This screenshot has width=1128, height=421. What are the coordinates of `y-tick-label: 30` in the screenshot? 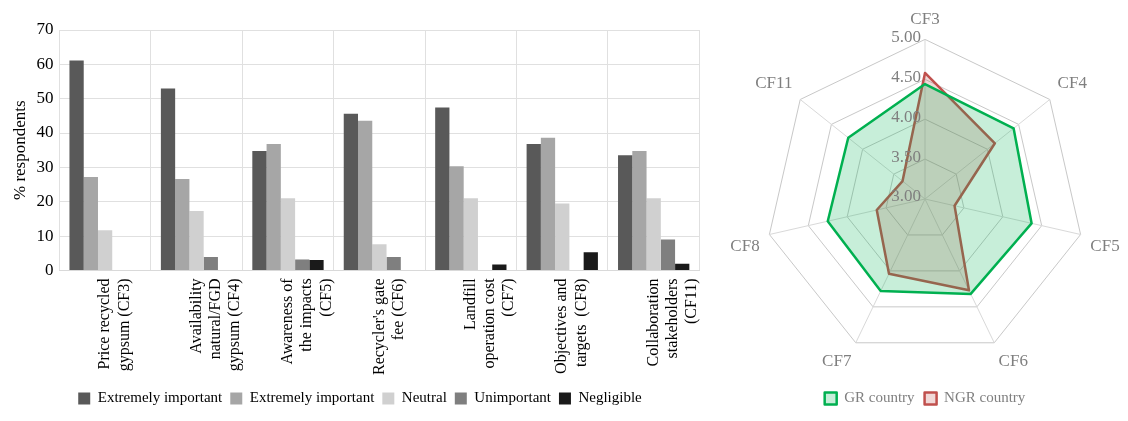 It's located at (45, 166).